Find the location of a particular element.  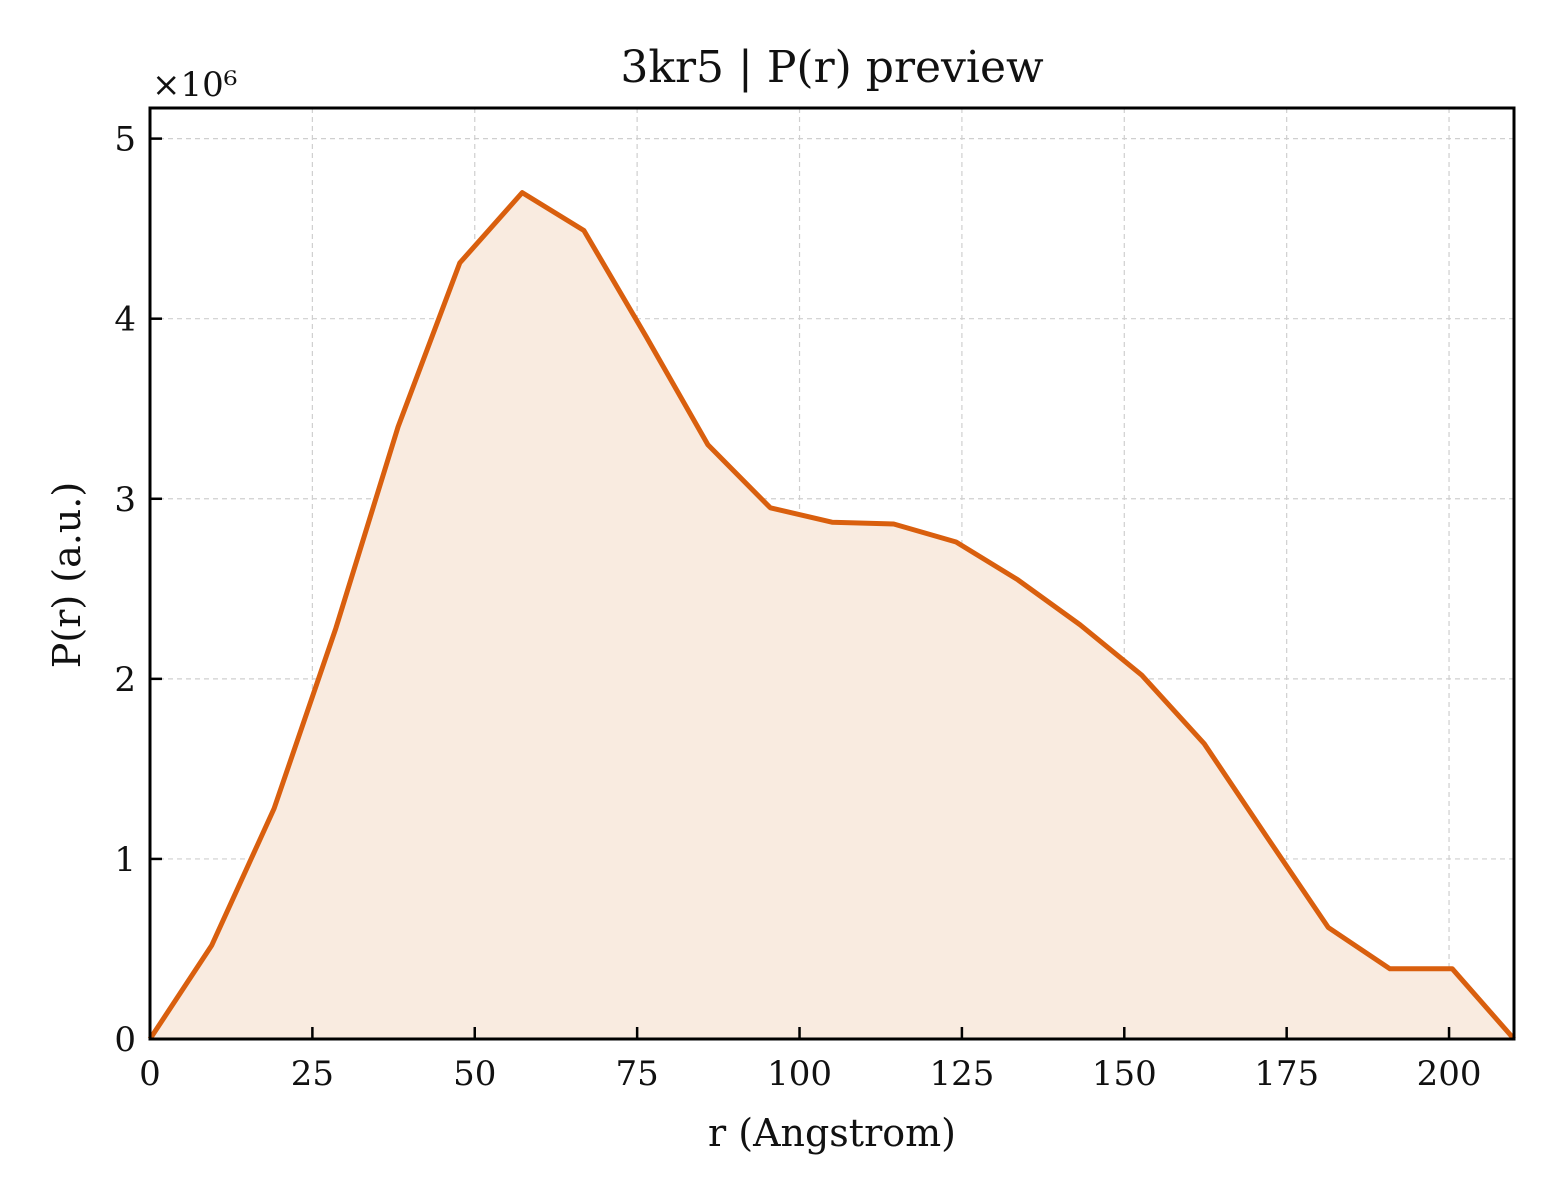

y-tick-label: 4 is located at coordinates (125, 320).